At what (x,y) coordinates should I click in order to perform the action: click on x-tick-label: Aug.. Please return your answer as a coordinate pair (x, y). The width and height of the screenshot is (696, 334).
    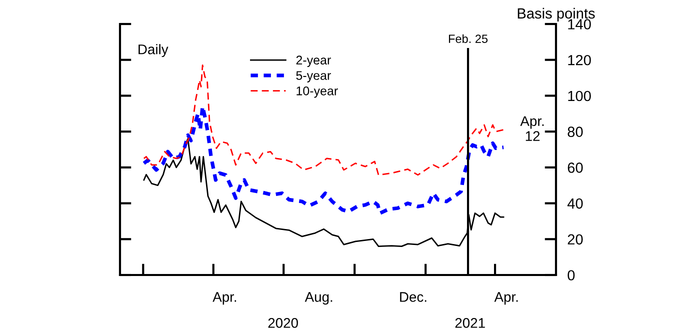
    Looking at the image, I should click on (318, 298).